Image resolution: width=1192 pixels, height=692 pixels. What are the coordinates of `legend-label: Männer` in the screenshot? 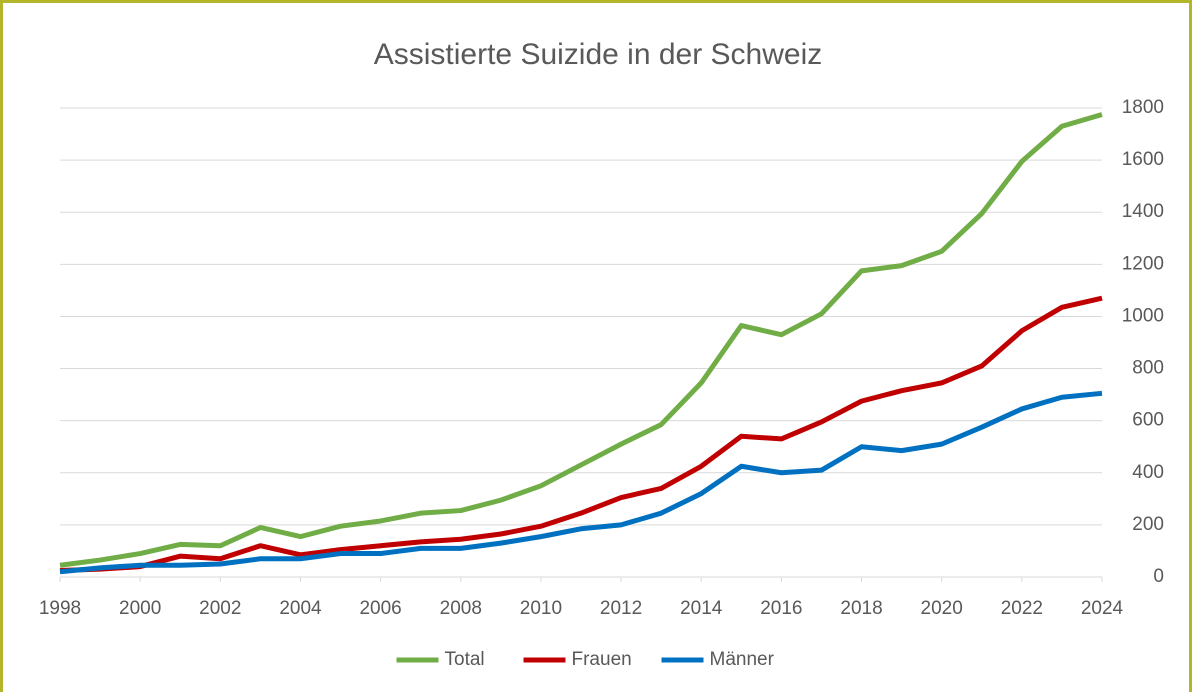 It's located at (742, 659).